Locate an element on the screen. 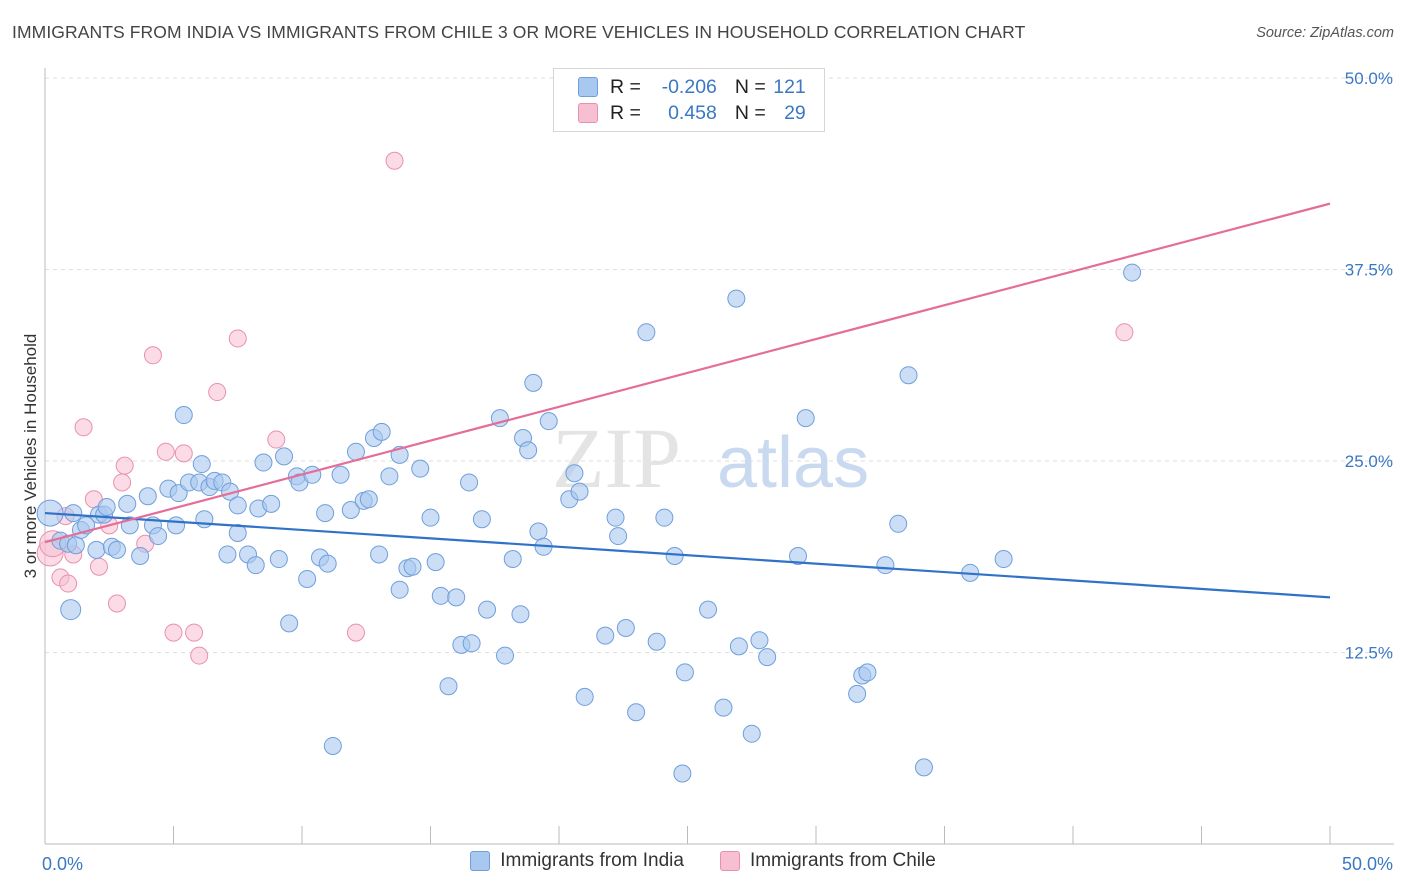  stats-legend: R = -0.206 N = 121 R = 0.458 N = 29 is located at coordinates (689, 100).